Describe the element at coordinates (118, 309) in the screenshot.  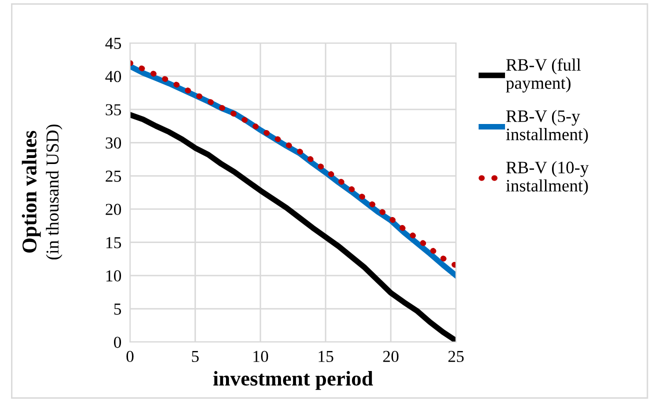
I see `y-tick-label: 5` at that location.